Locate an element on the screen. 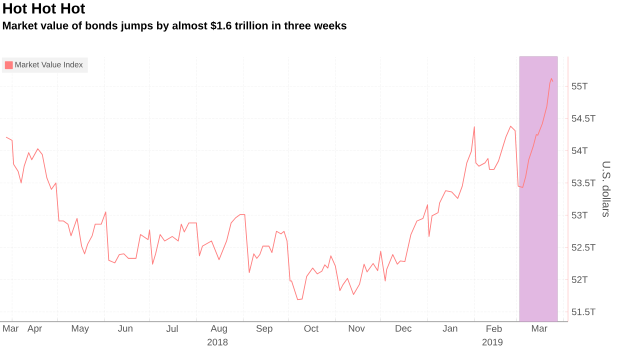  x-tick-label: Jun is located at coordinates (125, 328).